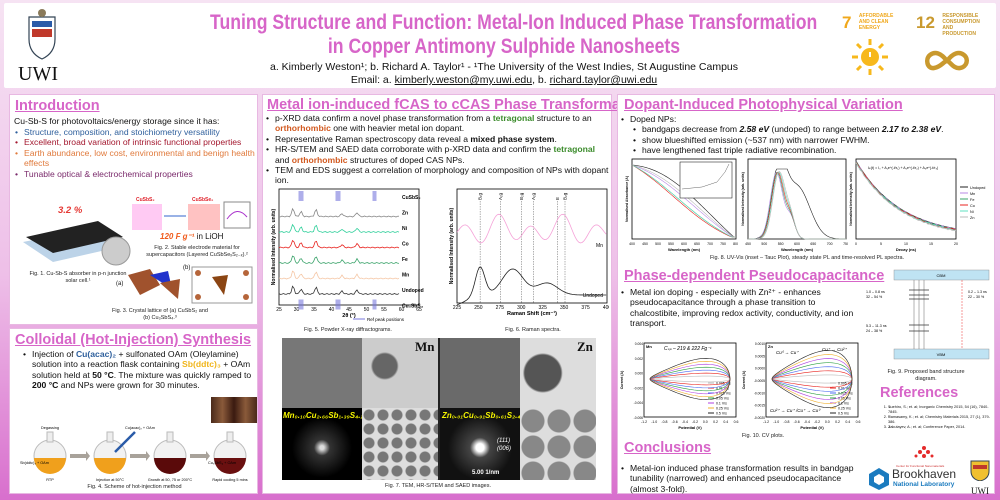 The width and height of the screenshot is (1000, 500). I want to click on tem-zn-image, so click(558, 373).